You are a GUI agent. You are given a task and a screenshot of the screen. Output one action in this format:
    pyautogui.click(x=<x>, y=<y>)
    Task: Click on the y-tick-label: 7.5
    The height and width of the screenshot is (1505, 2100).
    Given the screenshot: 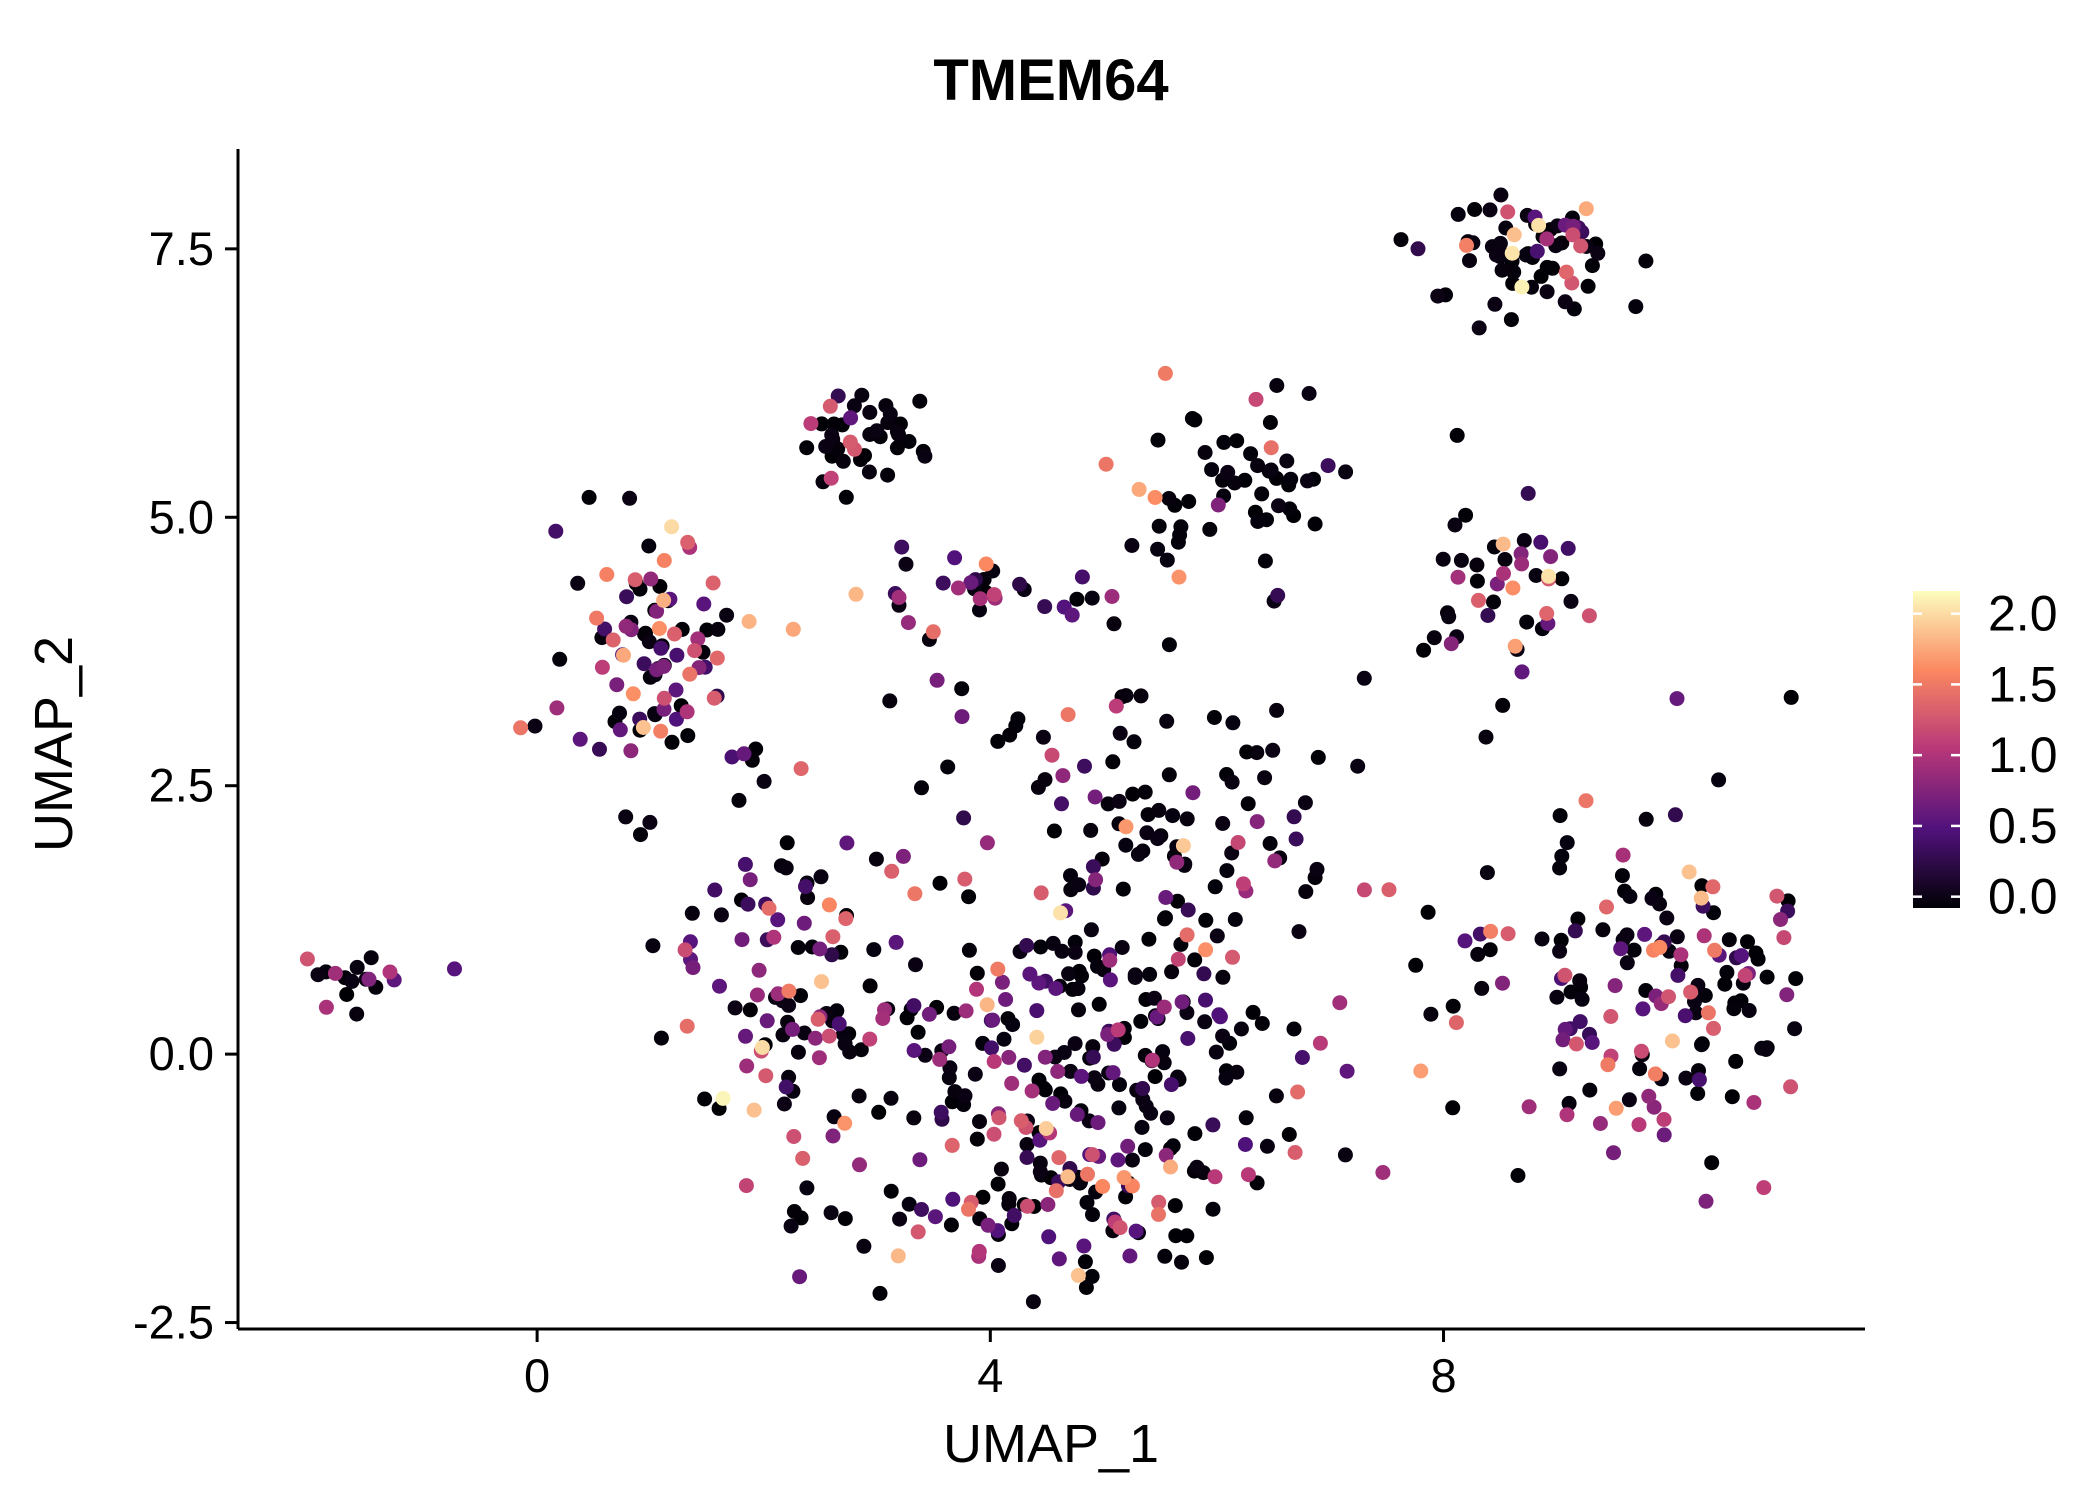 What is the action you would take?
    pyautogui.click(x=181, y=248)
    